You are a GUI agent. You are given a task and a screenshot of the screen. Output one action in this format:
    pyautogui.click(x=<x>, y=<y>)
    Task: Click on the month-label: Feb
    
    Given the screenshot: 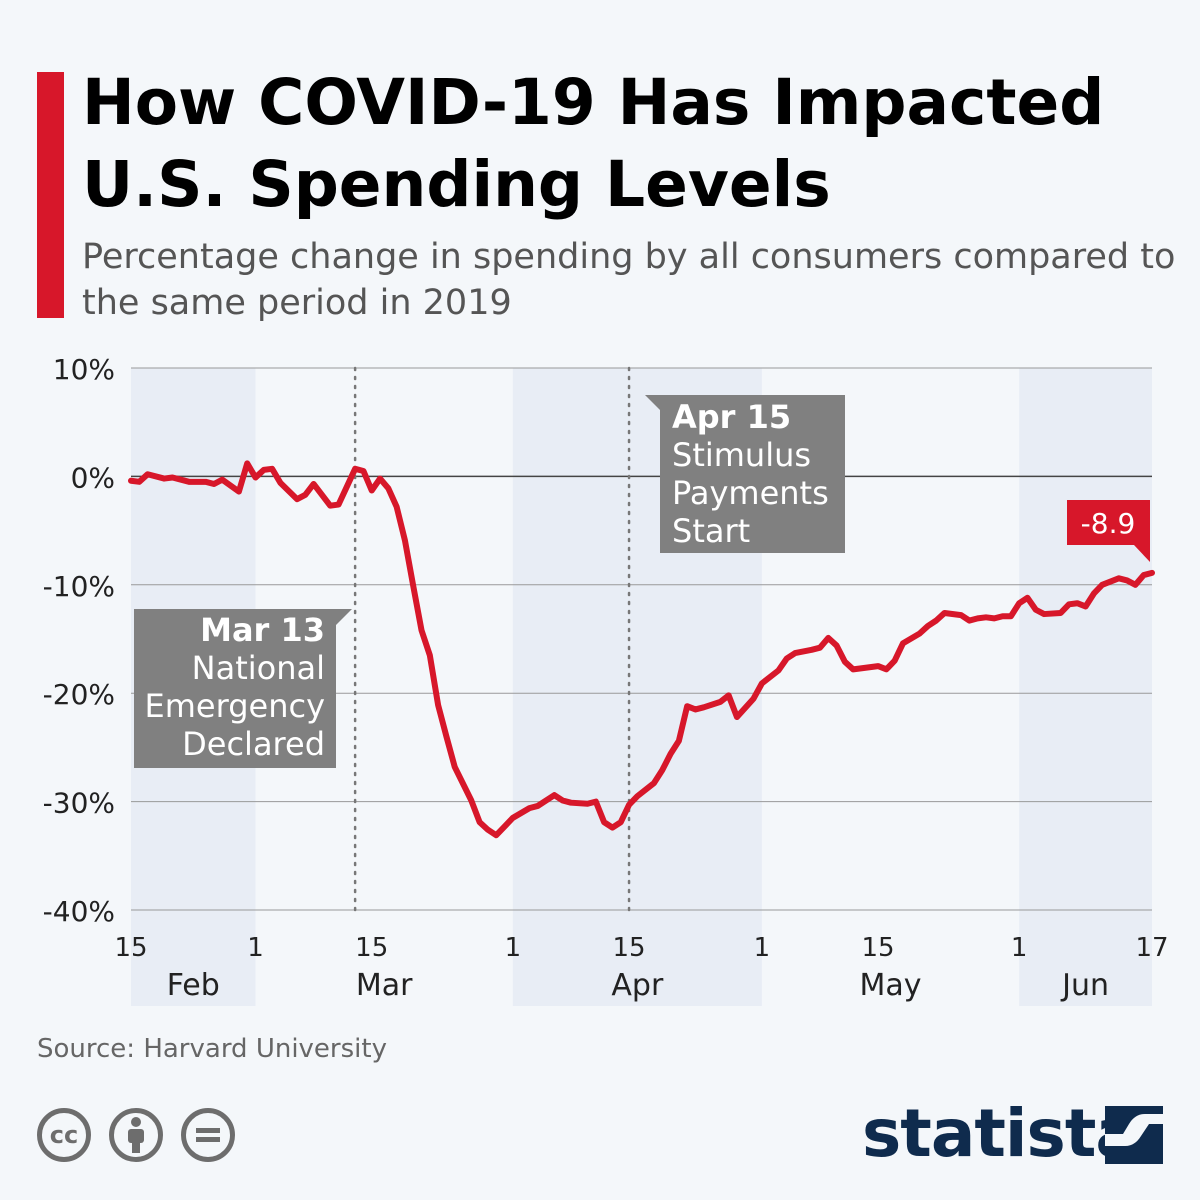 What is the action you would take?
    pyautogui.click(x=193, y=985)
    